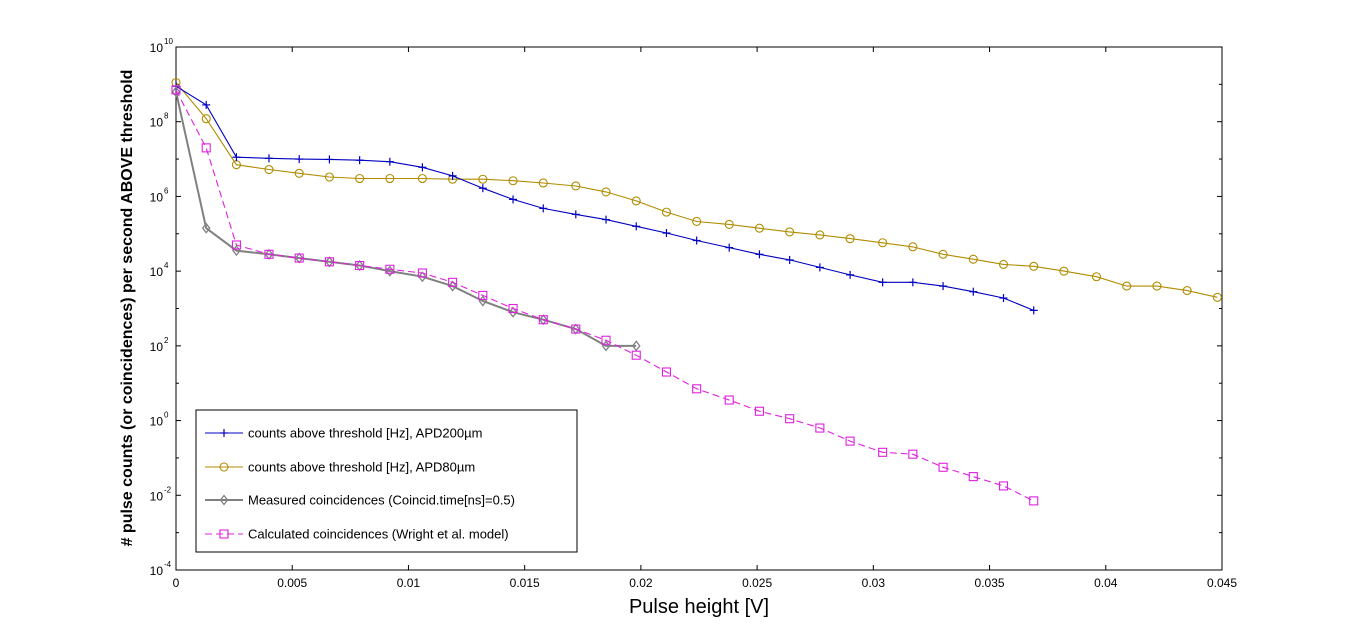 Image resolution: width=1350 pixels, height=640 pixels. What do you see at coordinates (176, 583) in the screenshot?
I see `x-tick-label: 0` at bounding box center [176, 583].